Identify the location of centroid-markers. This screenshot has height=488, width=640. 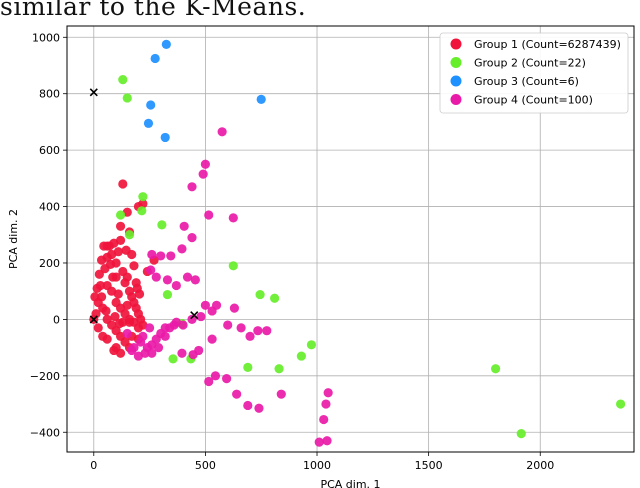
(144, 206).